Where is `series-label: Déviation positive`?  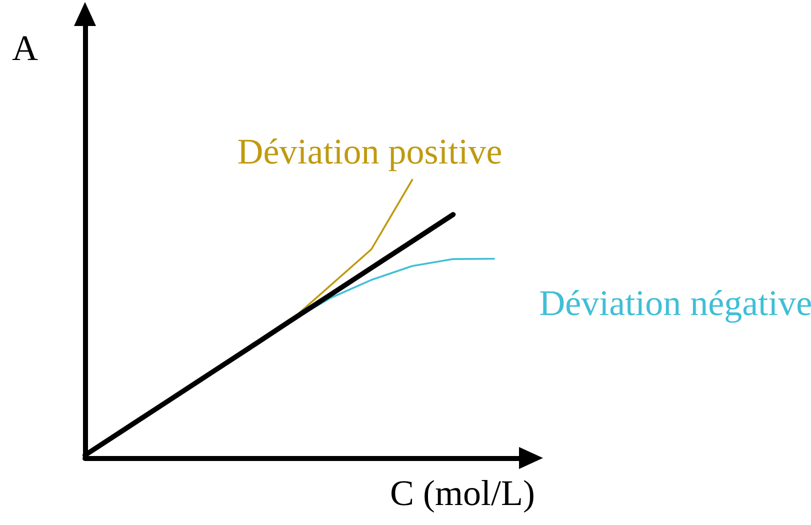 series-label: Déviation positive is located at coordinates (369, 152).